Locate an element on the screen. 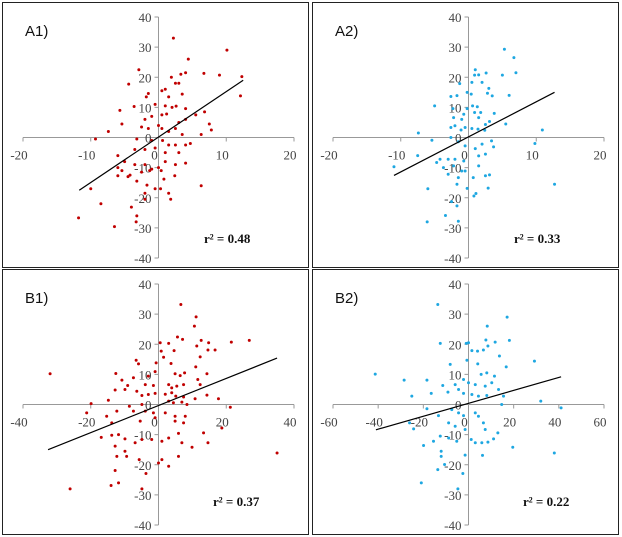 The image size is (622, 537). x-tick-label: 0 is located at coordinates (464, 422).